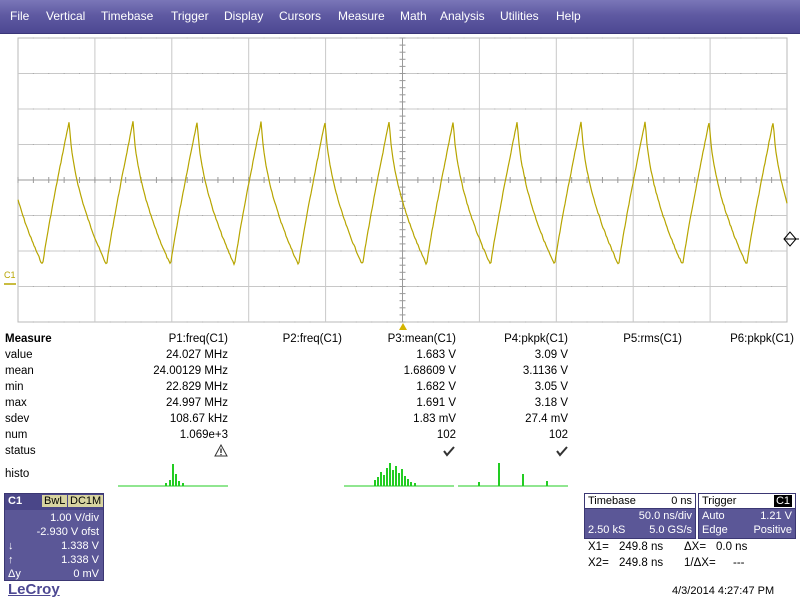 This screenshot has height=600, width=800. Describe the element at coordinates (11, 546) in the screenshot. I see `cursor1-arrow-icon: ↓` at that location.